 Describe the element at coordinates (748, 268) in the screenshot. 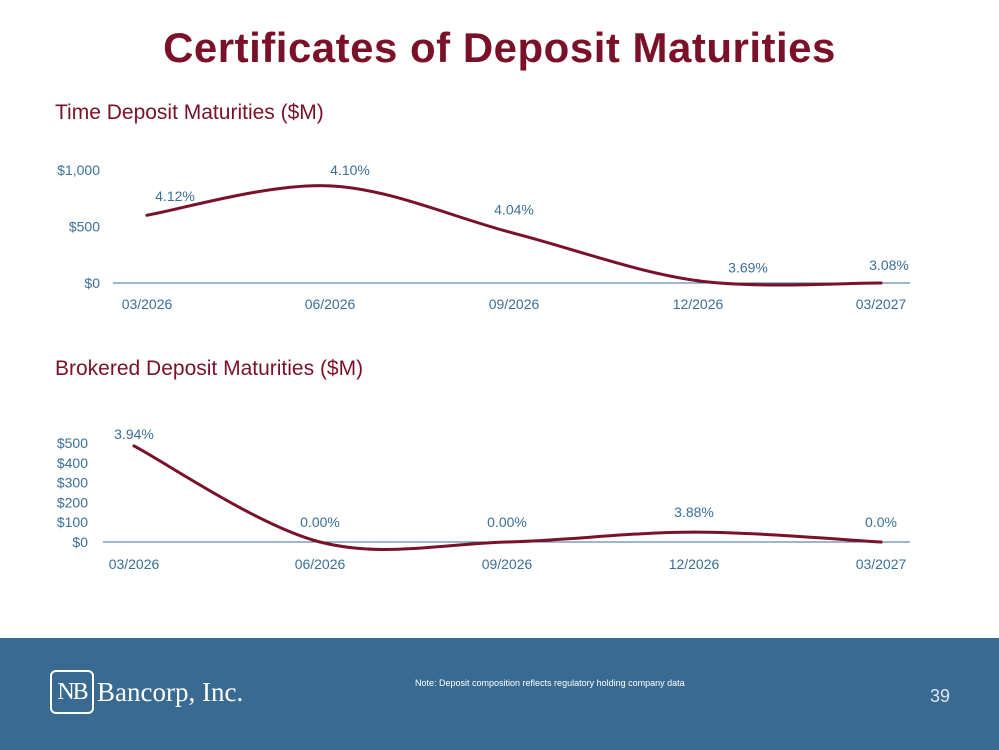

I see `data-label: 3.69%` at that location.